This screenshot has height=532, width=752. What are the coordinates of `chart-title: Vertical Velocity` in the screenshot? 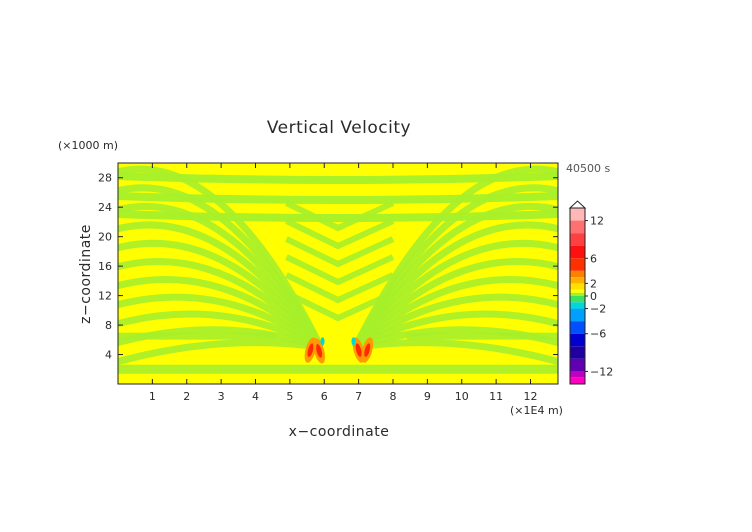 It's located at (339, 128).